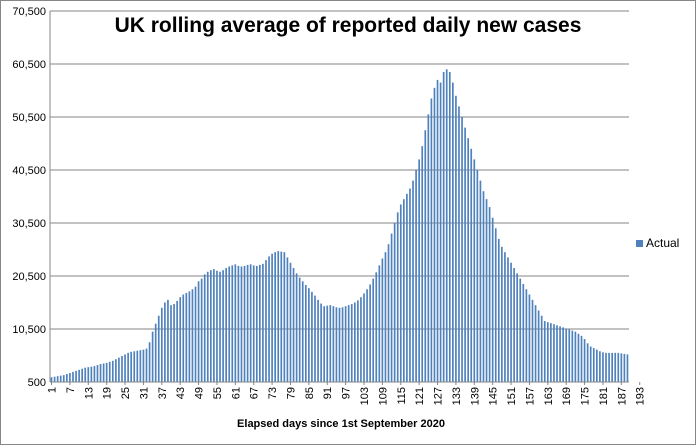 The height and width of the screenshot is (445, 696). Describe the element at coordinates (567, 396) in the screenshot. I see `x-tick-label: 169` at that location.